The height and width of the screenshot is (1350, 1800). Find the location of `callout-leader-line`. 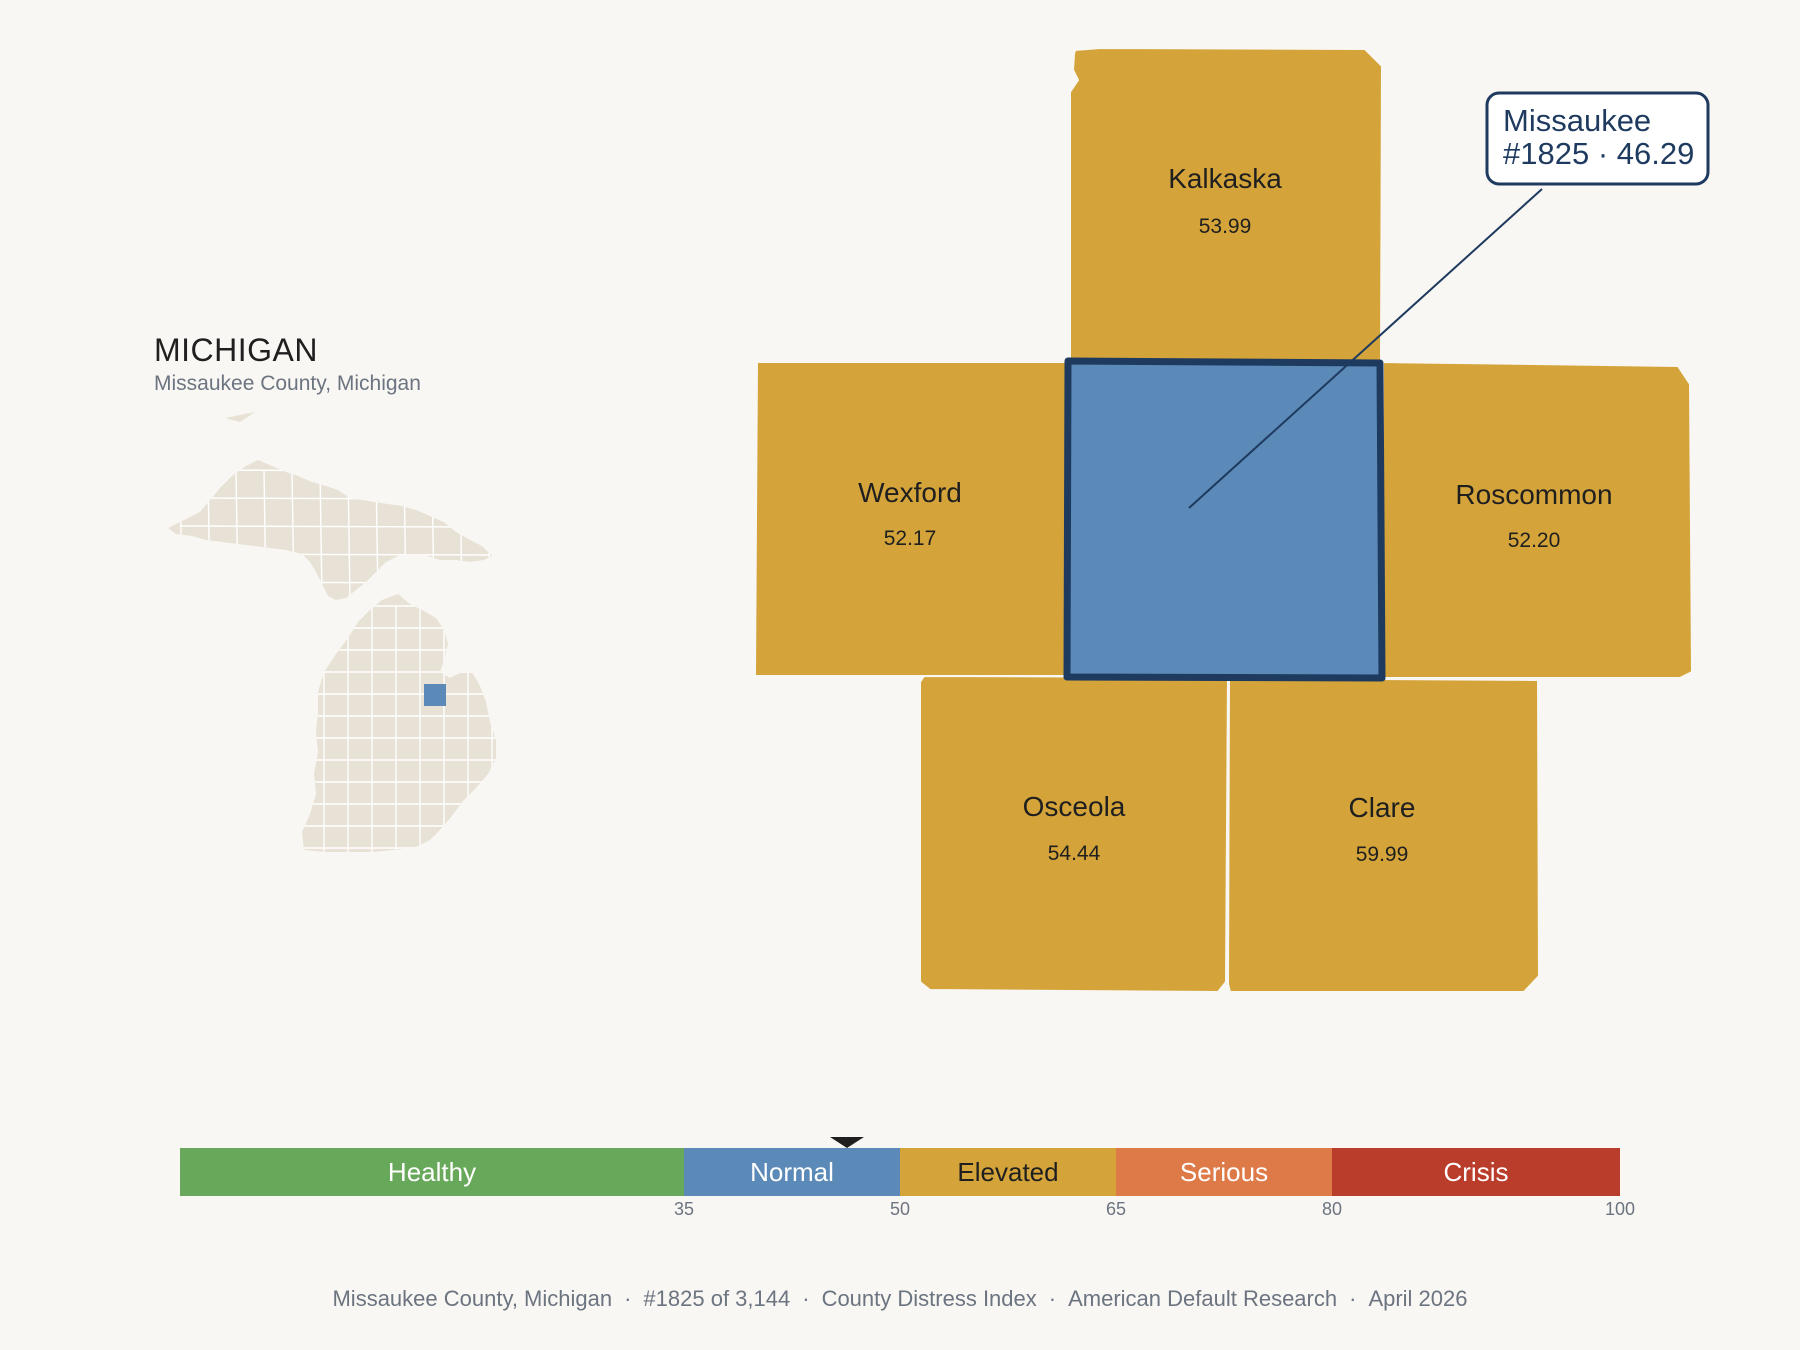

callout-leader-line is located at coordinates (1365, 348).